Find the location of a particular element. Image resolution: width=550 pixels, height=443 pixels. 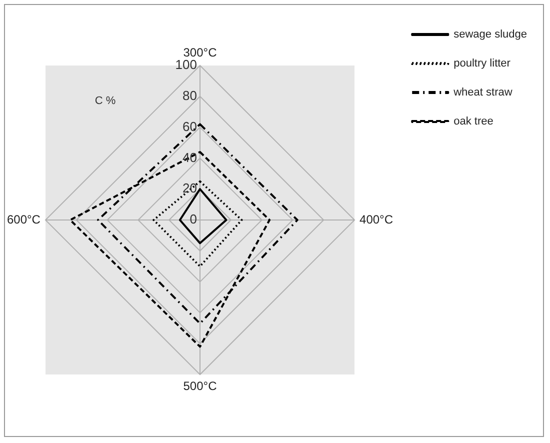

text: C % is located at coordinates (105, 101).